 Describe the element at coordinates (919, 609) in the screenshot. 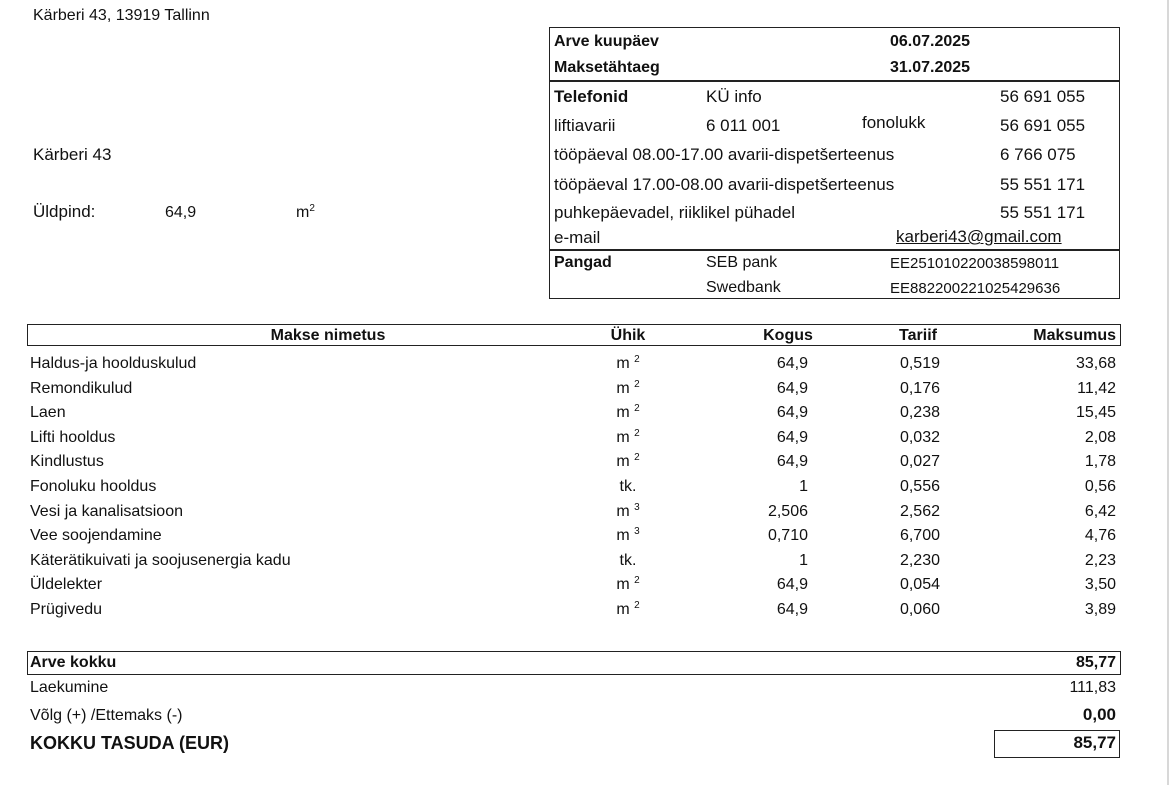

I see `item-rate: 0,060` at that location.